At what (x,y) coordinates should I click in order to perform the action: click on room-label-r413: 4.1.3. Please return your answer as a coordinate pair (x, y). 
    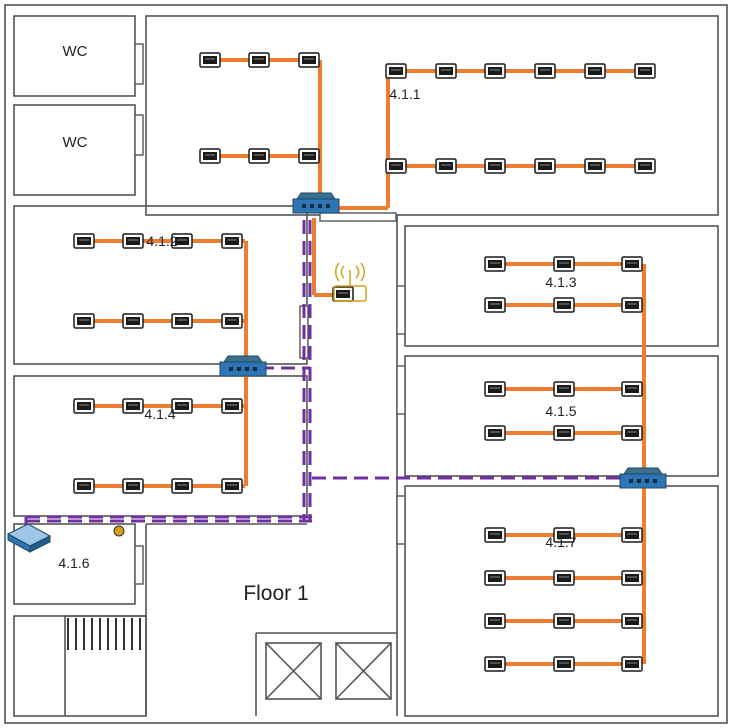
    Looking at the image, I should click on (560, 282).